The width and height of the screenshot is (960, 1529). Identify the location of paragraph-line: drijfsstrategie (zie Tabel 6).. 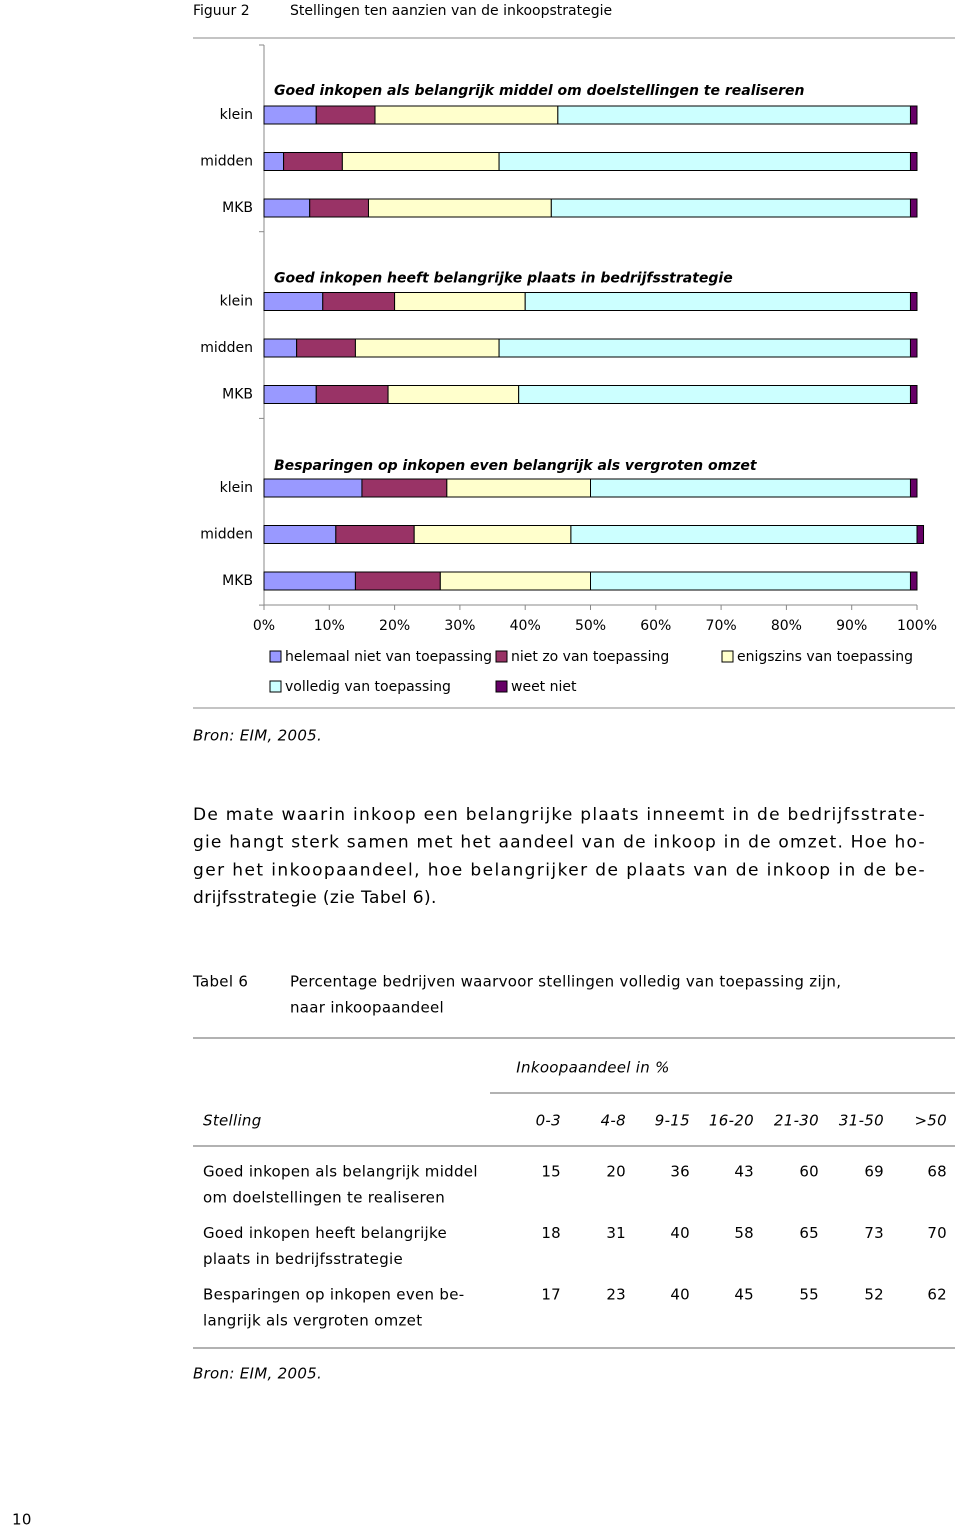
(315, 898).